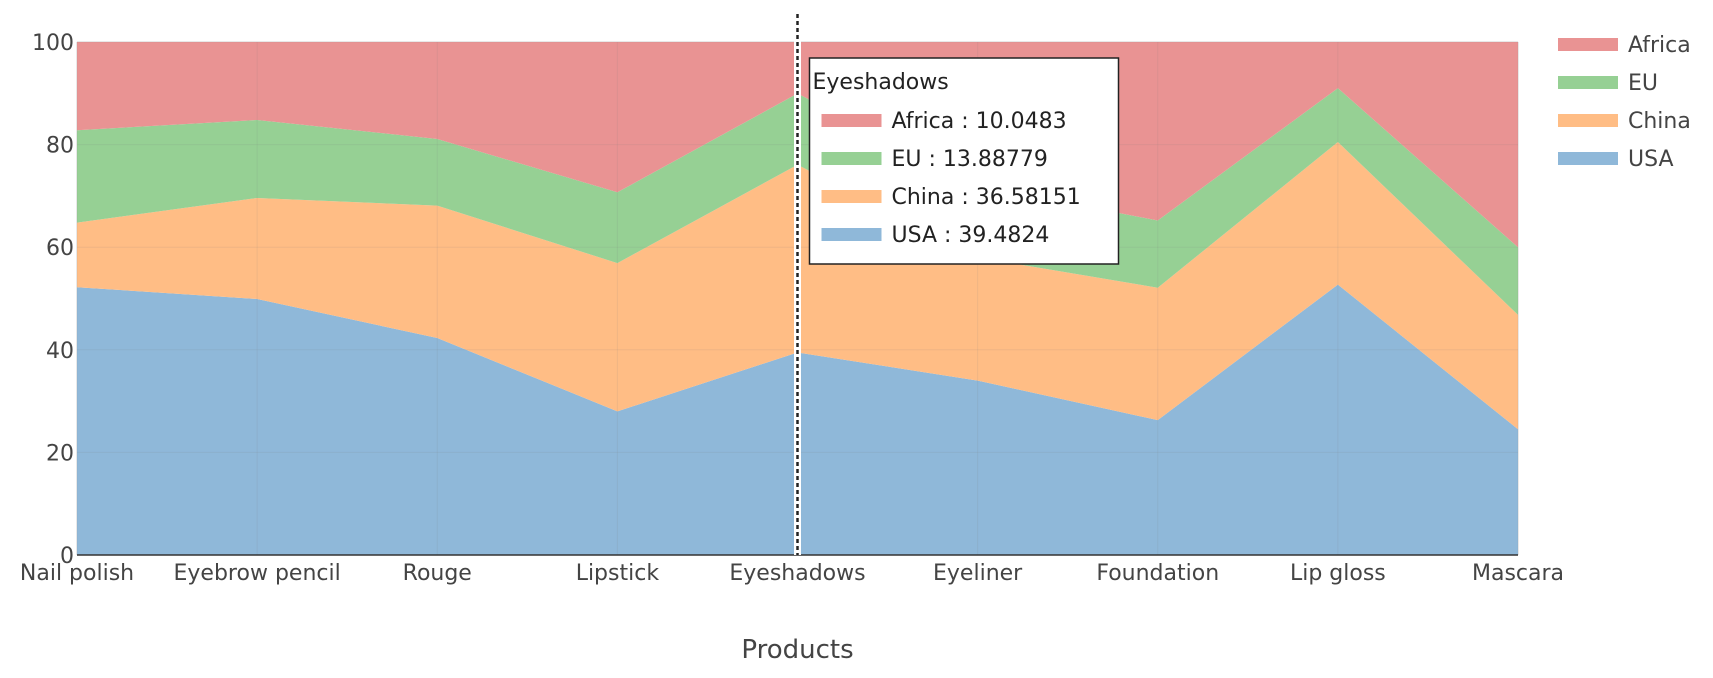 The height and width of the screenshot is (678, 1713). Describe the element at coordinates (618, 573) in the screenshot. I see `x-tick-label-lipstick: Lipstick` at that location.